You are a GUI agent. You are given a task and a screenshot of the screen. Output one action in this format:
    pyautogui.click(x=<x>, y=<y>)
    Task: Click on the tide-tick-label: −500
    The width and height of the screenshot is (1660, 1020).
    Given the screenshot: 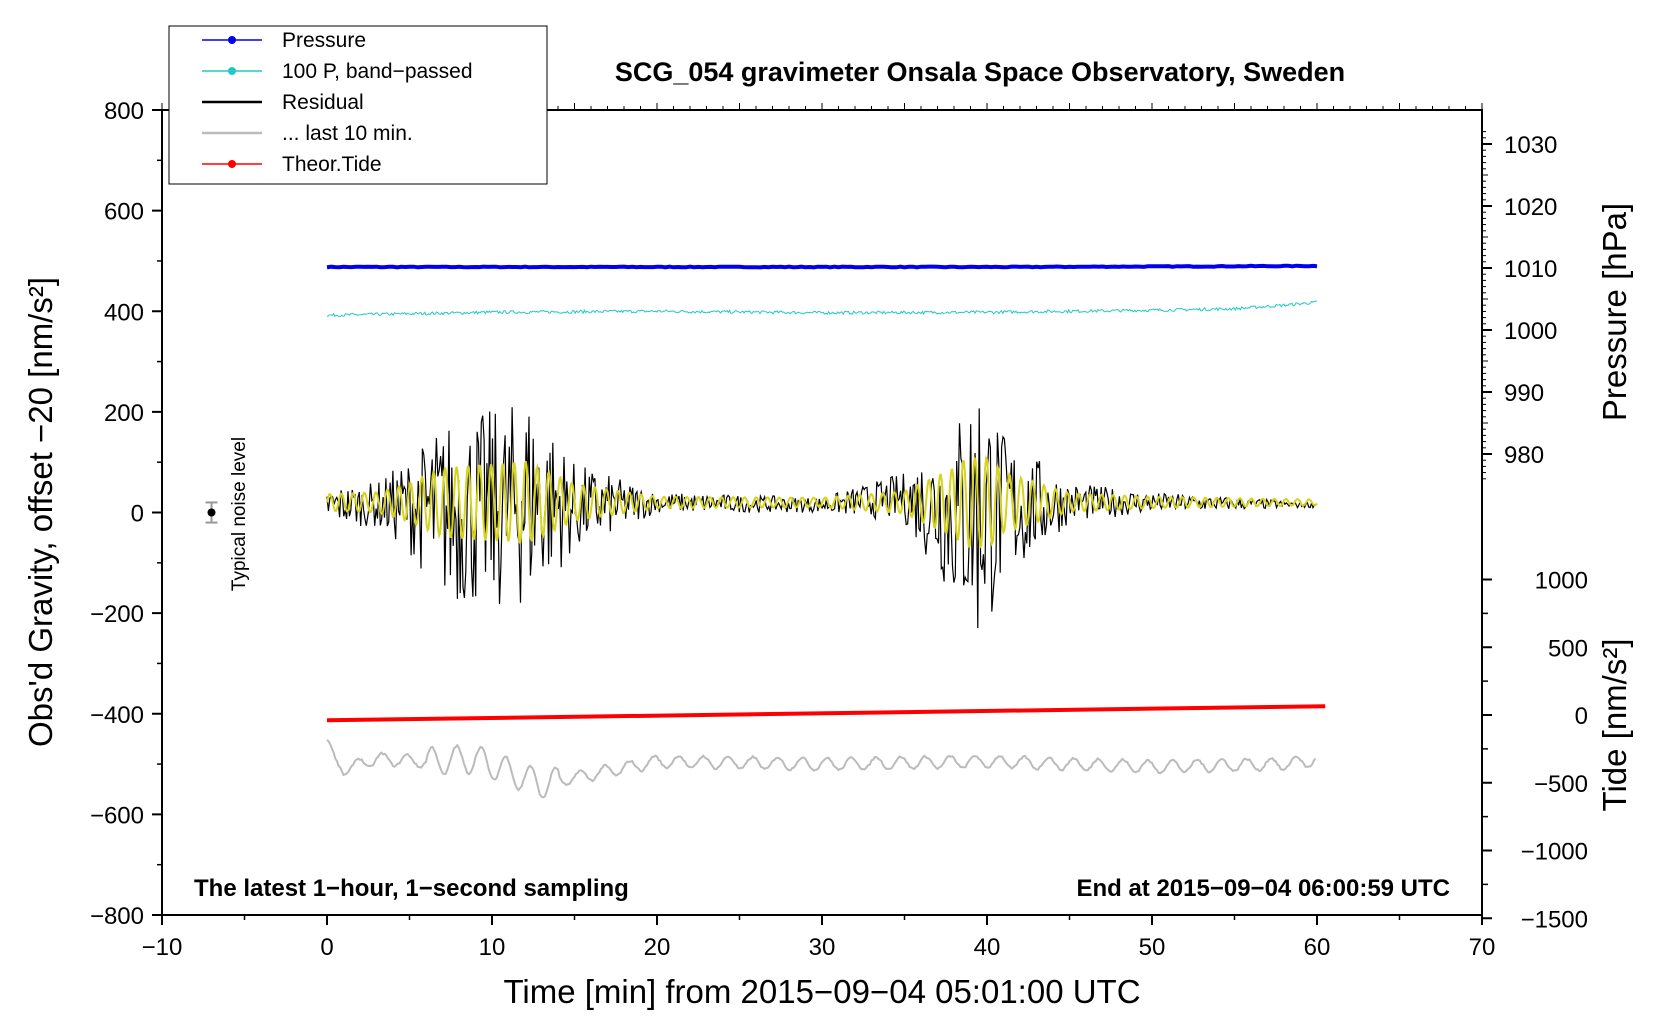 What is the action you would take?
    pyautogui.click(x=1561, y=784)
    